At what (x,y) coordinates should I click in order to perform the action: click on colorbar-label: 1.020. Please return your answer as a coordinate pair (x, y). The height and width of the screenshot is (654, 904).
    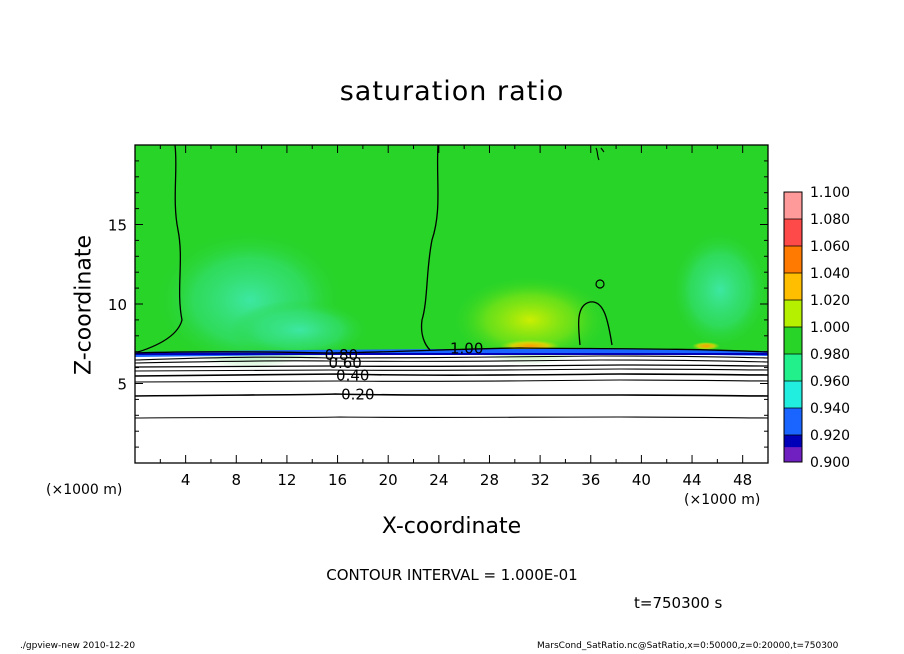
    Looking at the image, I should click on (830, 301).